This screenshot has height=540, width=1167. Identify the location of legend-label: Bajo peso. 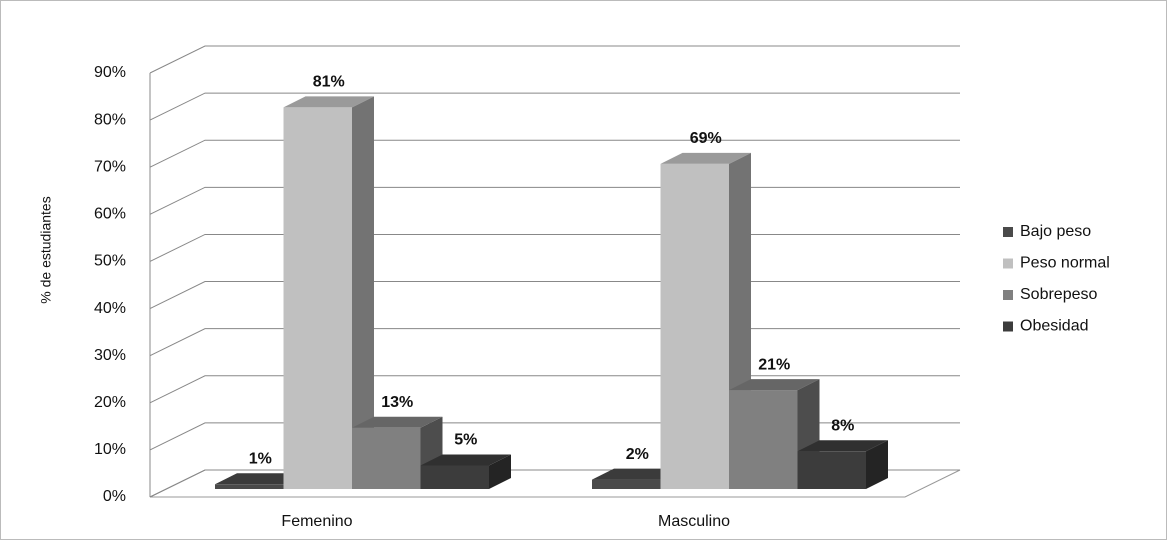
(1055, 231).